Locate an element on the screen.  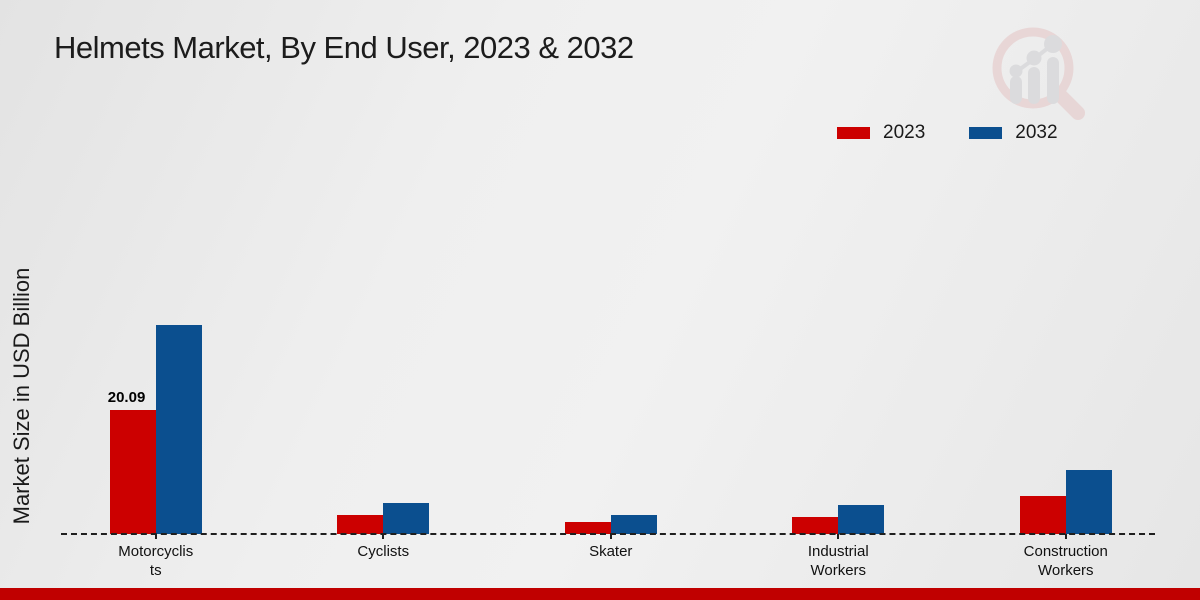
magnifier-bar-chart-logo is located at coordinates (1038, 73).